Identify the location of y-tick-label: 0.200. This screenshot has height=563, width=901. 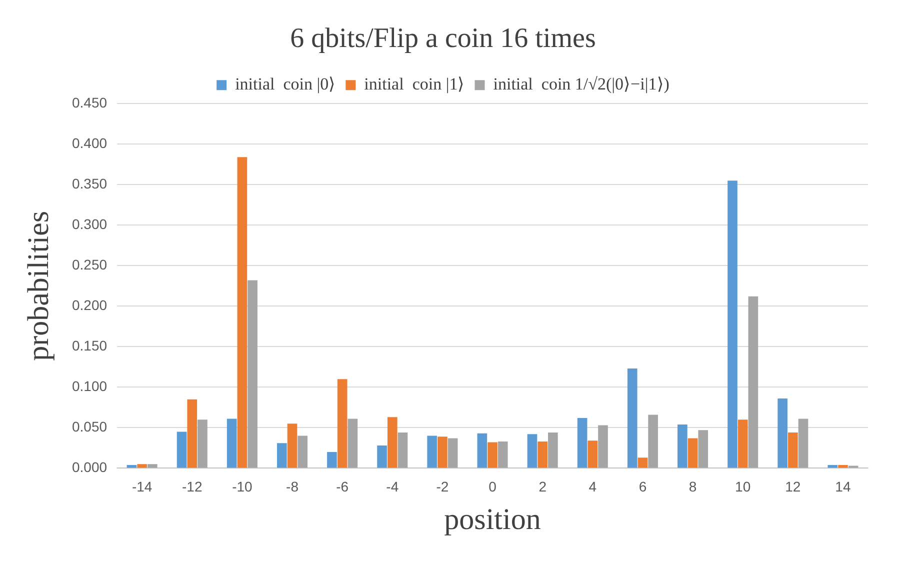
(90, 305).